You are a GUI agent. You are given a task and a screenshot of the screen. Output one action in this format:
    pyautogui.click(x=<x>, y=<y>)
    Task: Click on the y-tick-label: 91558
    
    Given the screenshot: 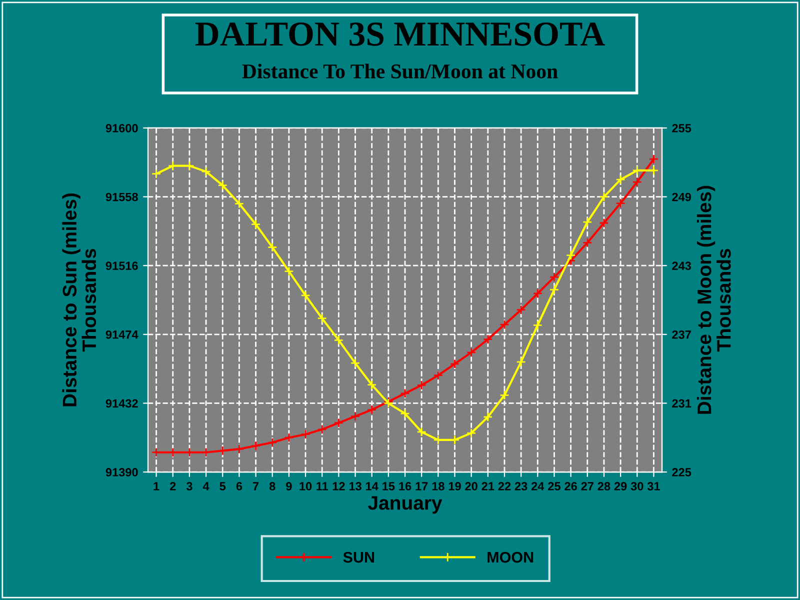 What is the action you would take?
    pyautogui.click(x=122, y=197)
    